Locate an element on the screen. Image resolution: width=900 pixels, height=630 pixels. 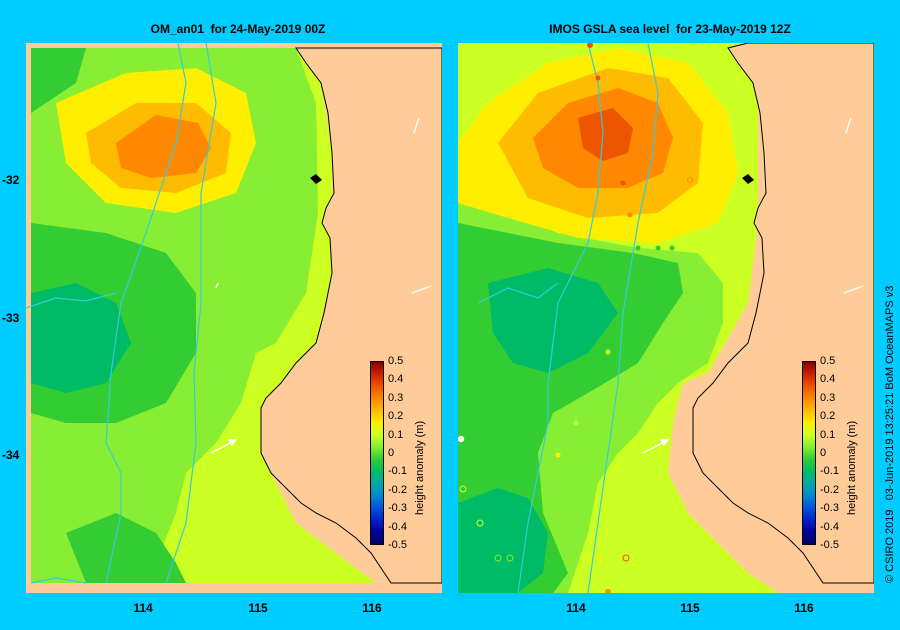
right-colorbar-ticks: 0.5 0.4 0.3 0.2 0.1 0 -0.1 -0.2 -0.3 -0.4 -0.5 is located at coordinates (835, 453).